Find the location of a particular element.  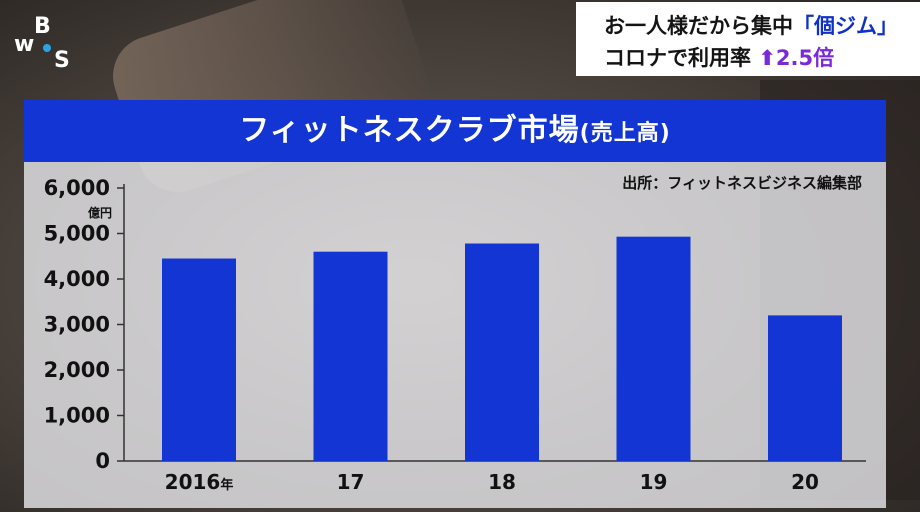

logo-letter: B is located at coordinates (42, 26).